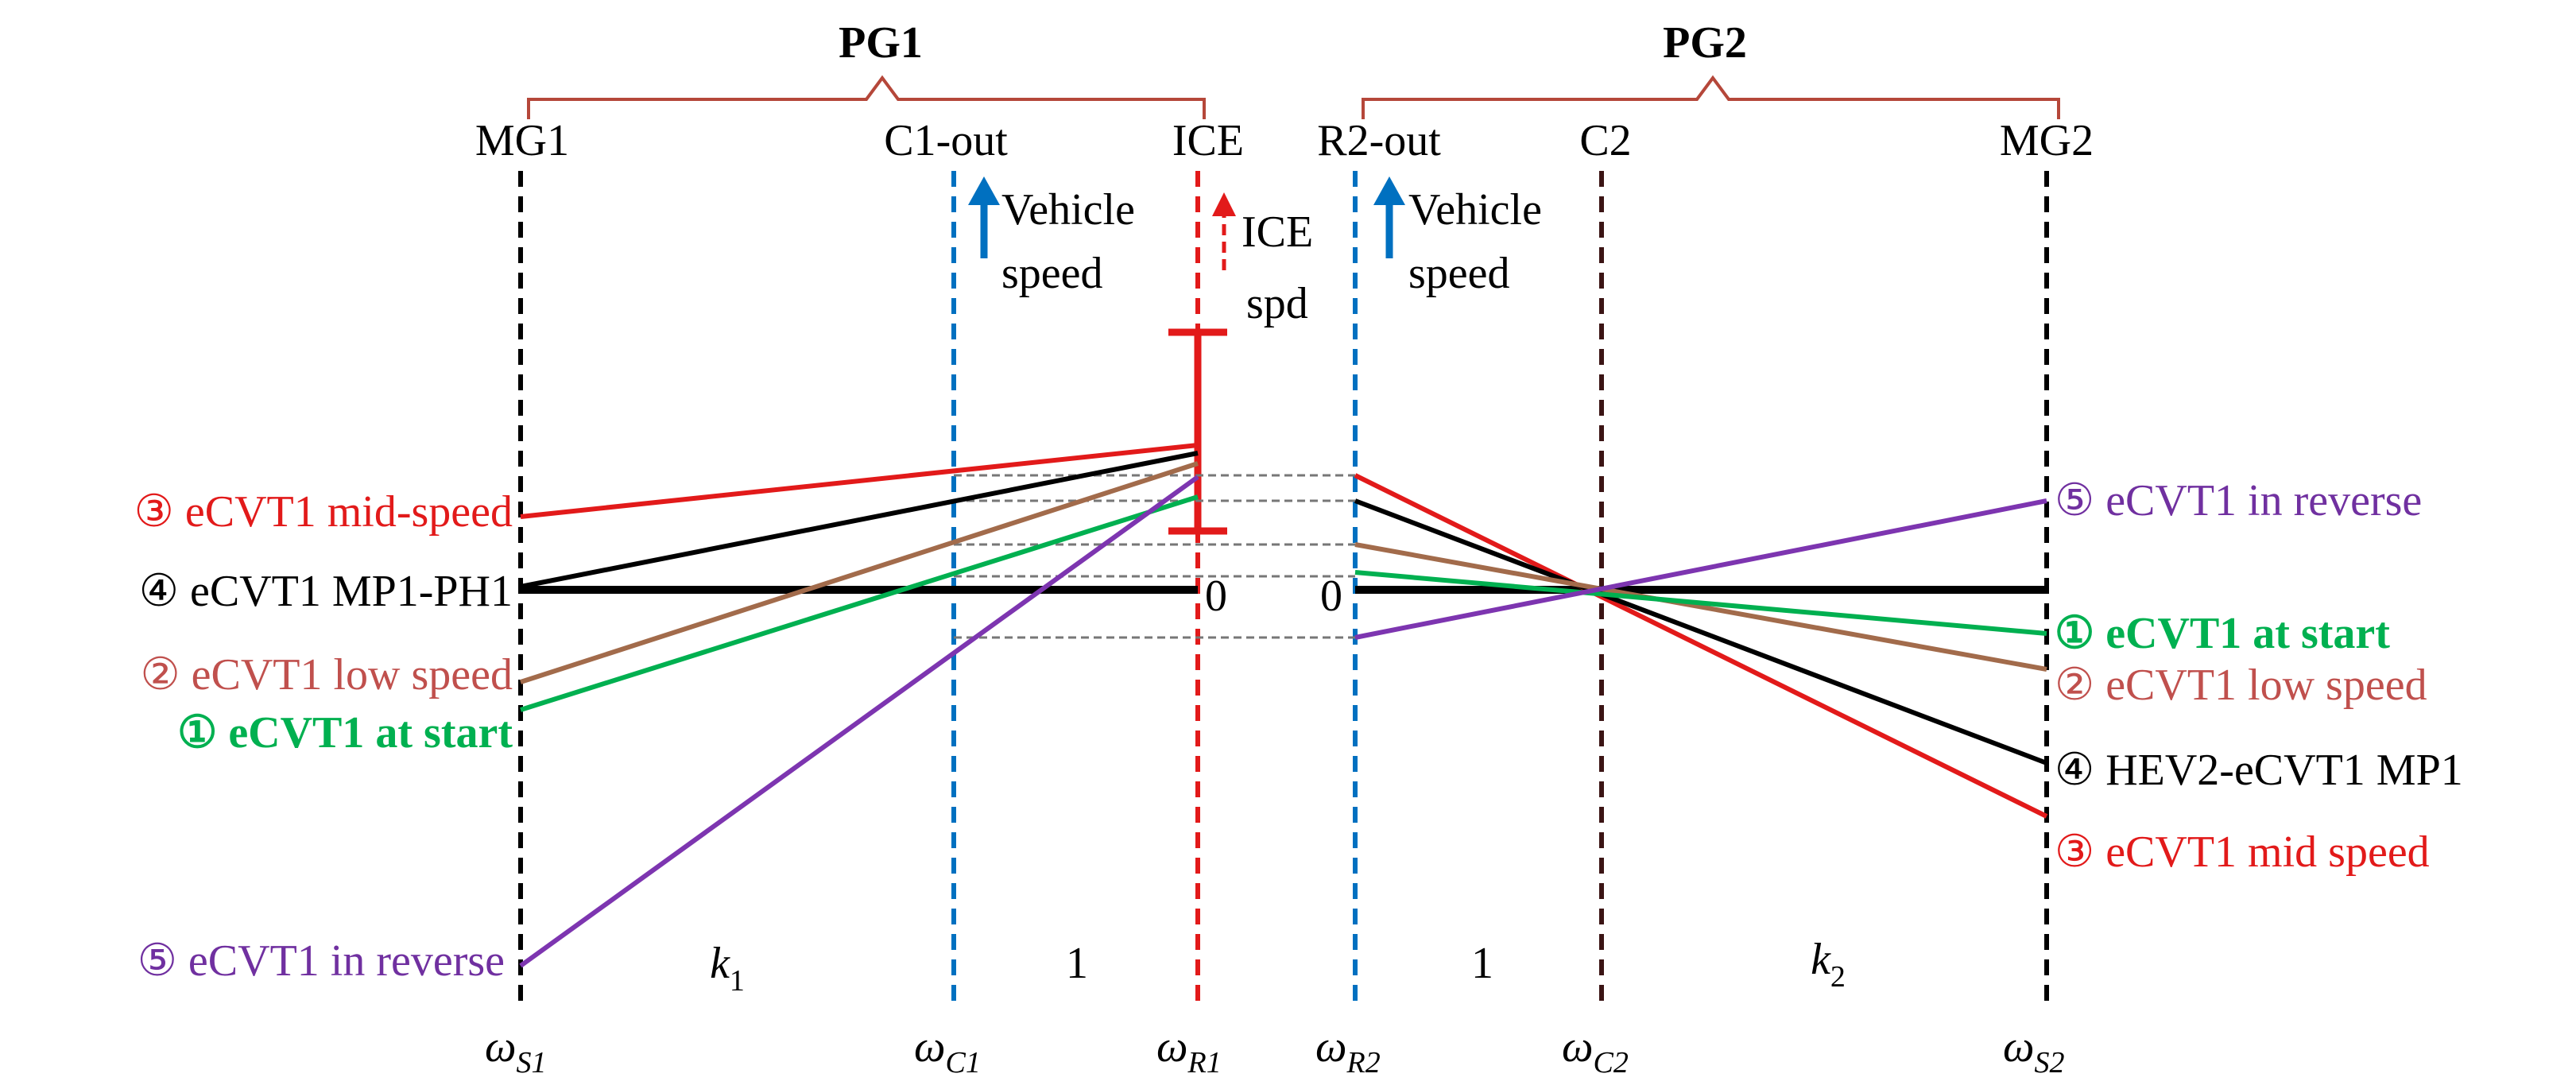 The width and height of the screenshot is (2576, 1089). Describe the element at coordinates (1595, 1050) in the screenshot. I see `omega-c2-label: ωC2` at that location.